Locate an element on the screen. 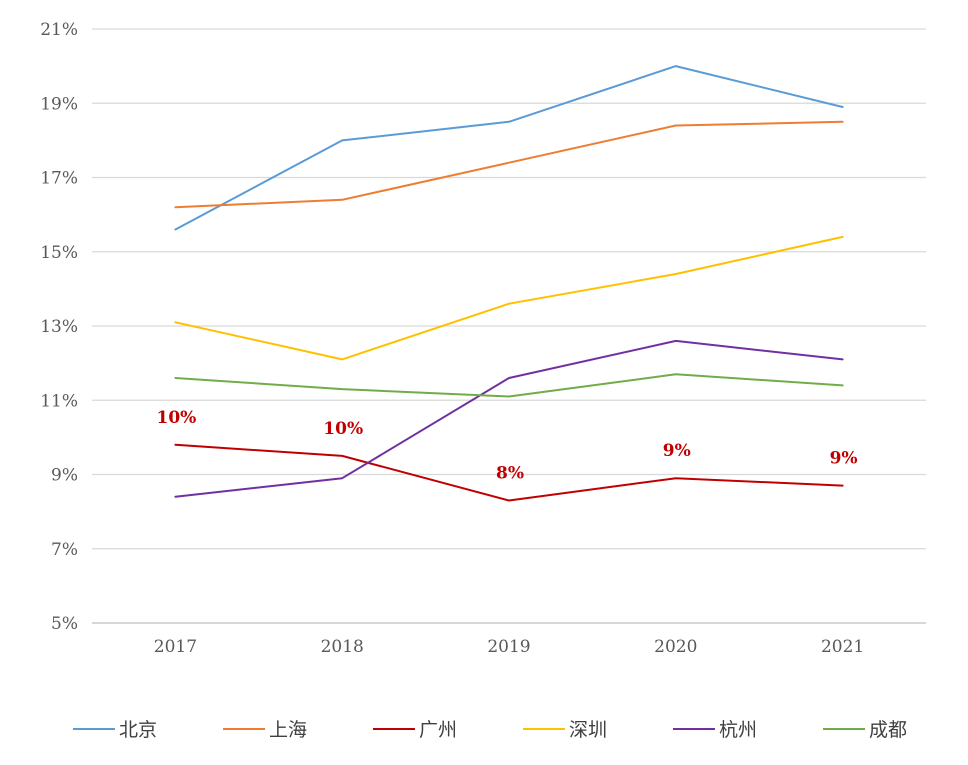 This screenshot has width=968, height=765. y-tick-label: 11% is located at coordinates (59, 401).